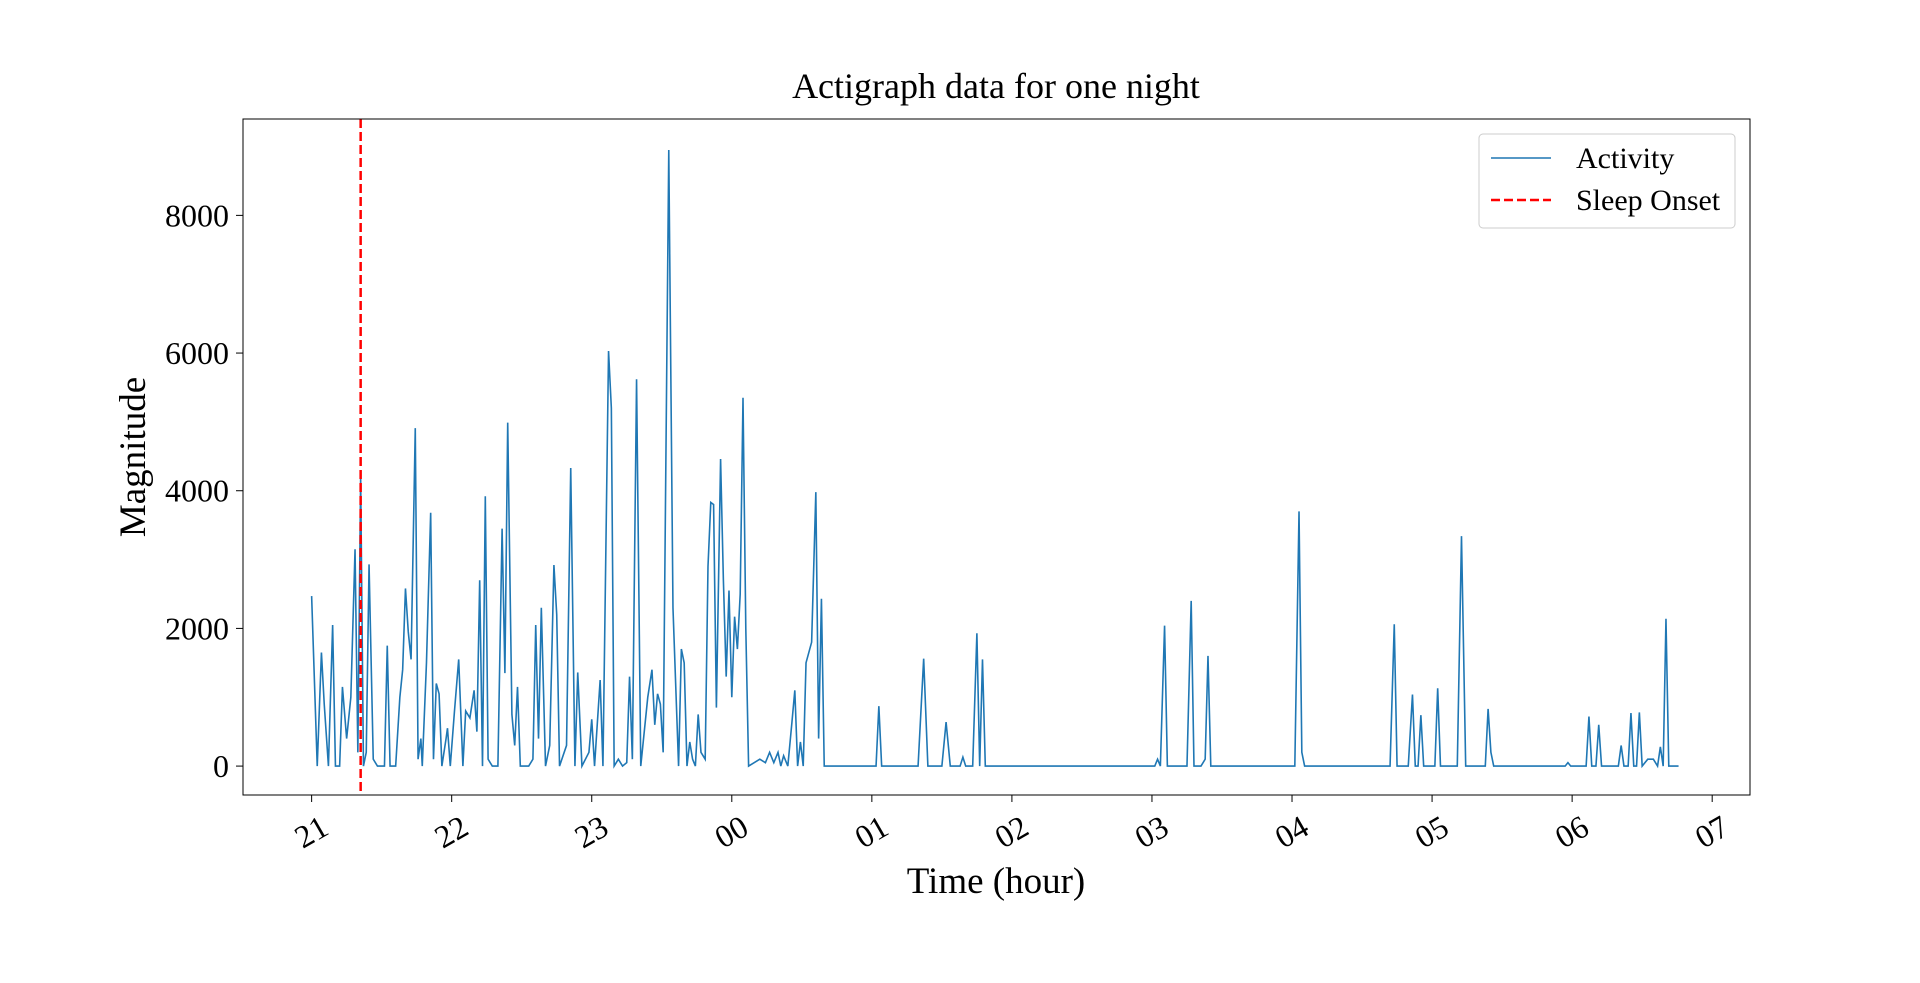 This screenshot has width=1920, height=983. Describe the element at coordinates (197, 353) in the screenshot. I see `y-tick-label: 6000` at that location.